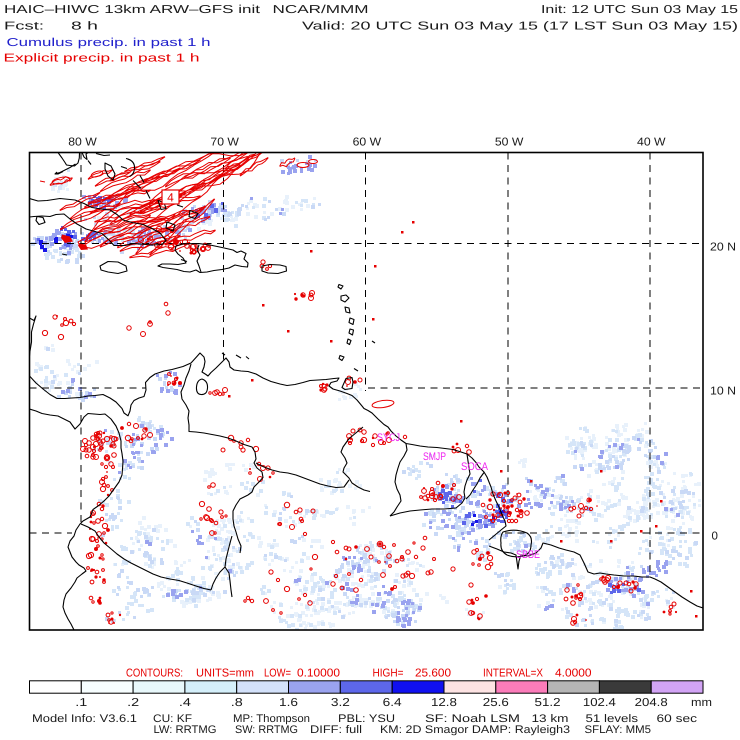 The image size is (740, 740). I want to click on svg-text: 40 W, so click(651, 143).